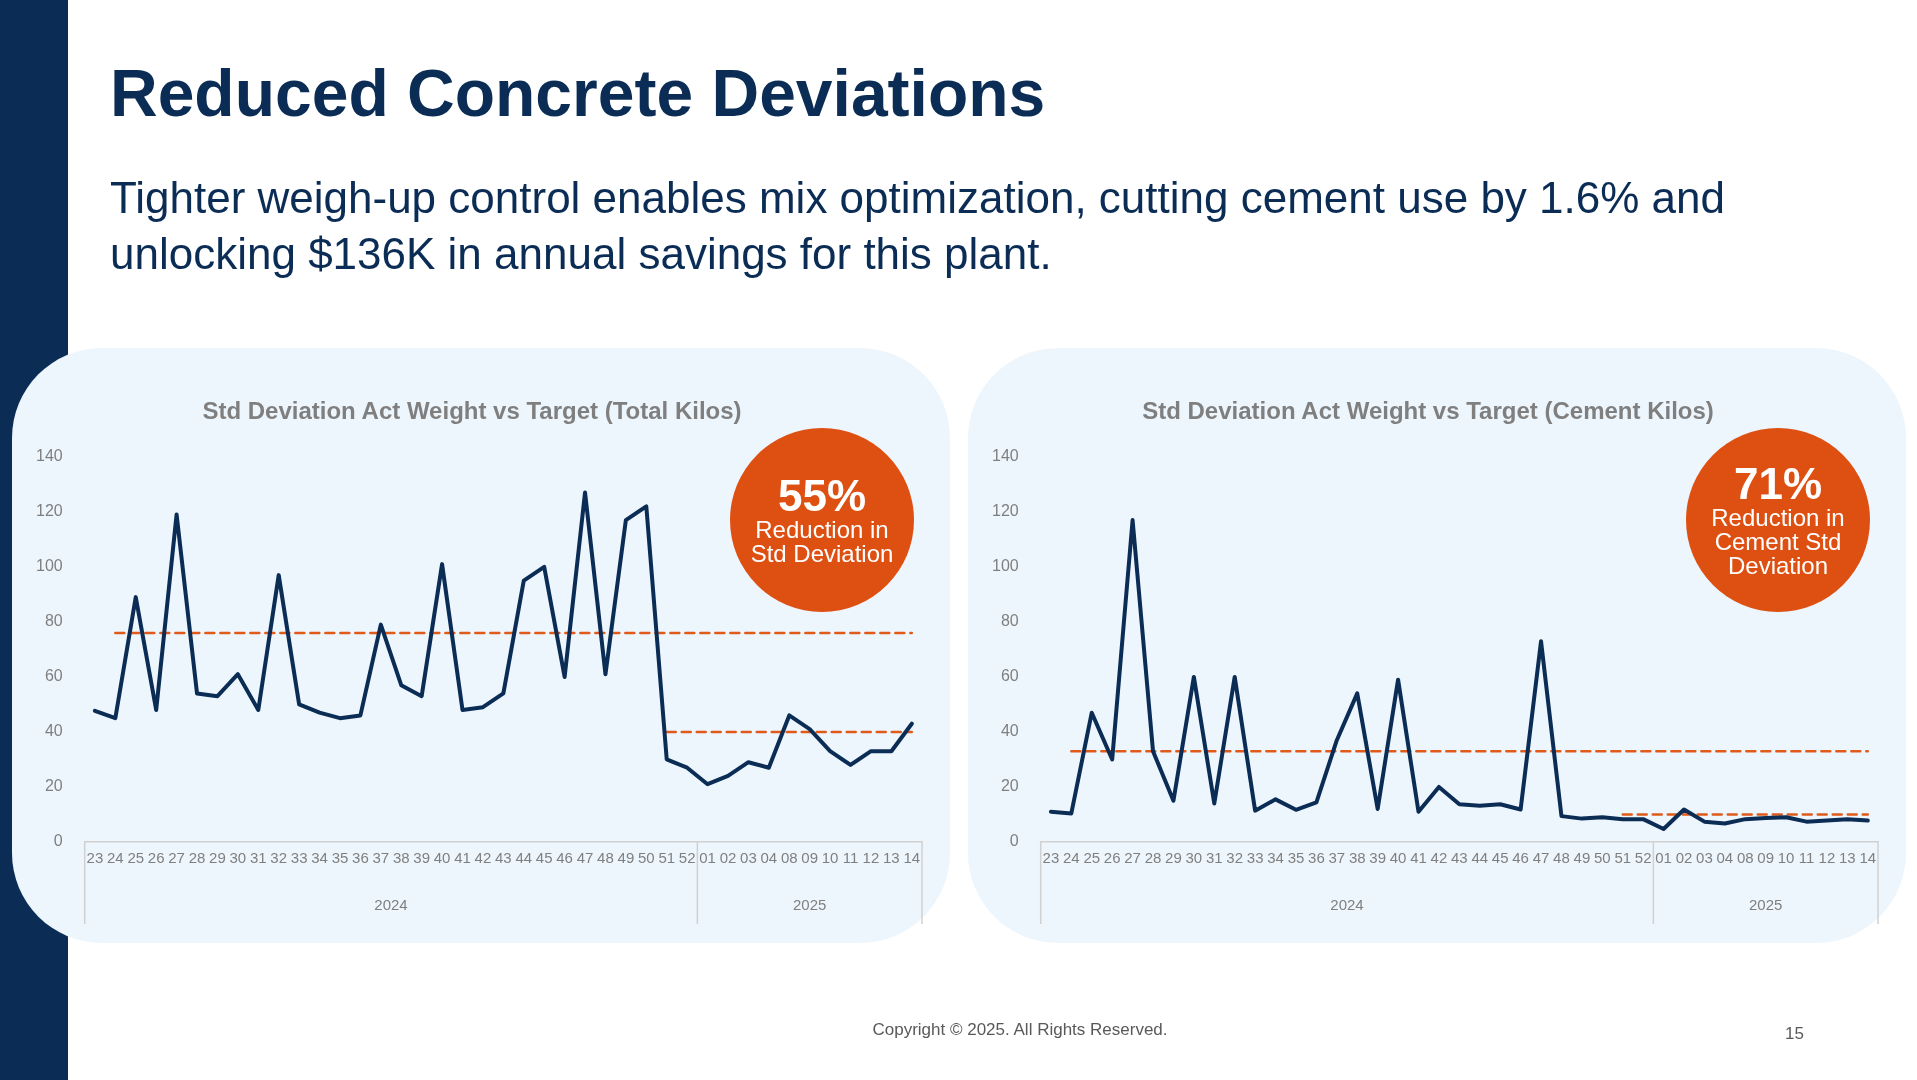 The image size is (1917, 1080). Describe the element at coordinates (472, 411) in the screenshot. I see `chart-title: Std Deviation Act Weight vs Target (Total Kilos)` at that location.